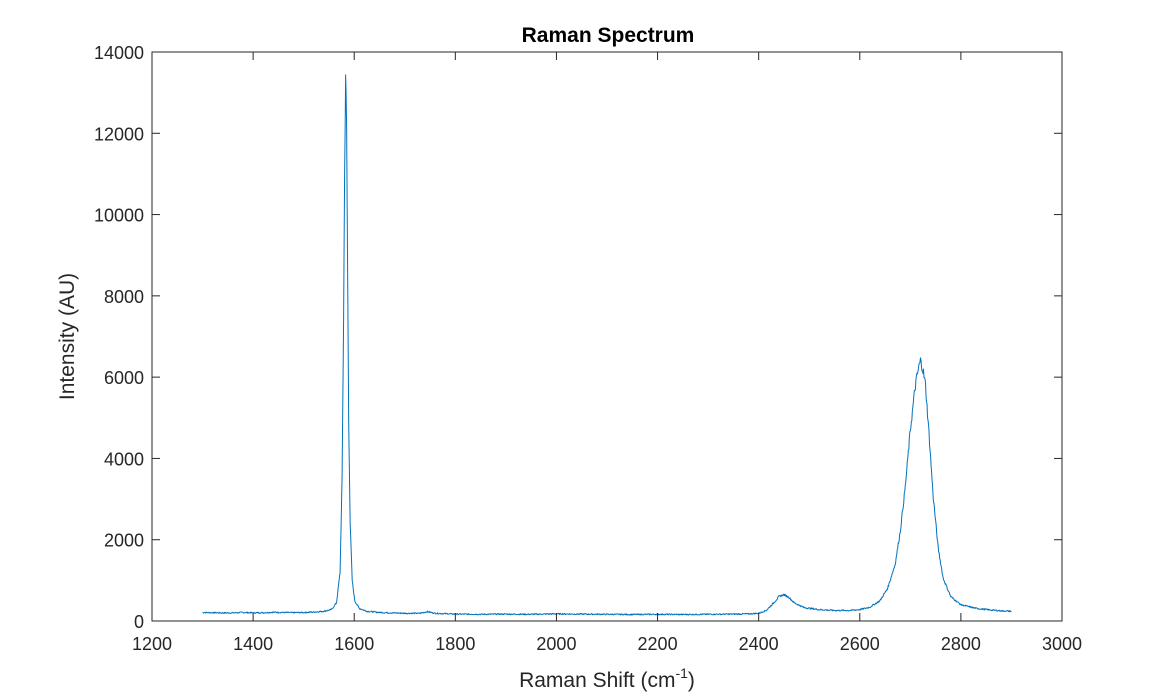 The image size is (1175, 698). Describe the element at coordinates (119, 53) in the screenshot. I see `y-tick-label: 14000` at that location.